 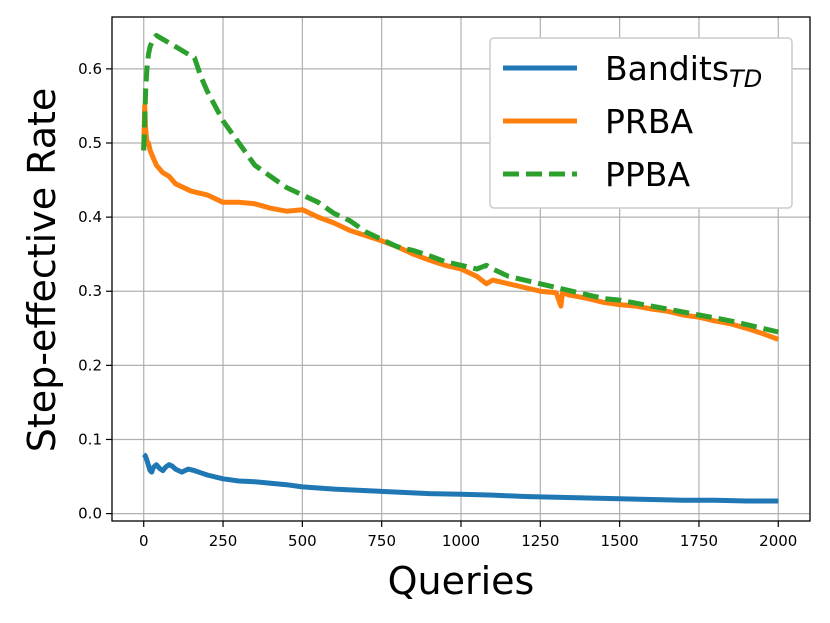 I want to click on x-tick-label: 1750, so click(x=699, y=541).